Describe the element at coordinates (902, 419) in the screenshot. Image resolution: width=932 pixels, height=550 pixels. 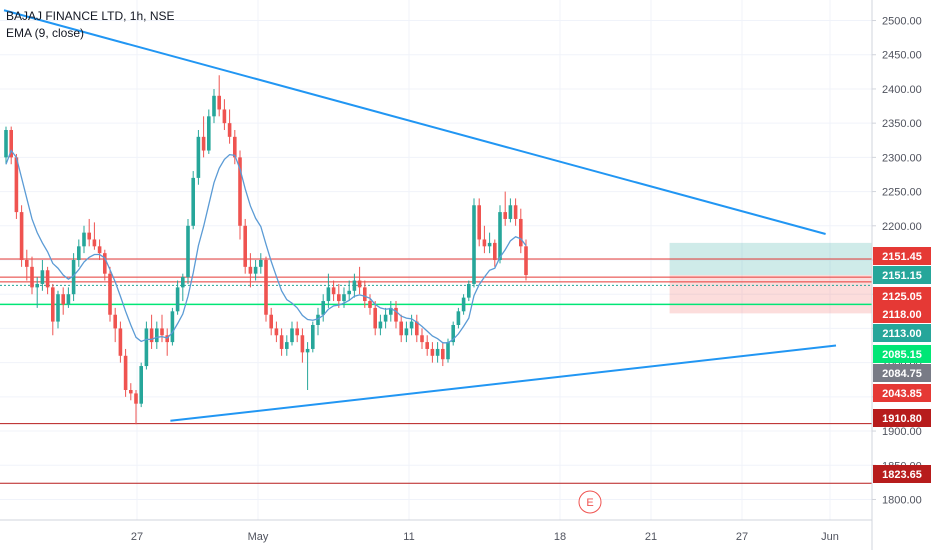
I see `price-label-text: 1910.80` at that location.